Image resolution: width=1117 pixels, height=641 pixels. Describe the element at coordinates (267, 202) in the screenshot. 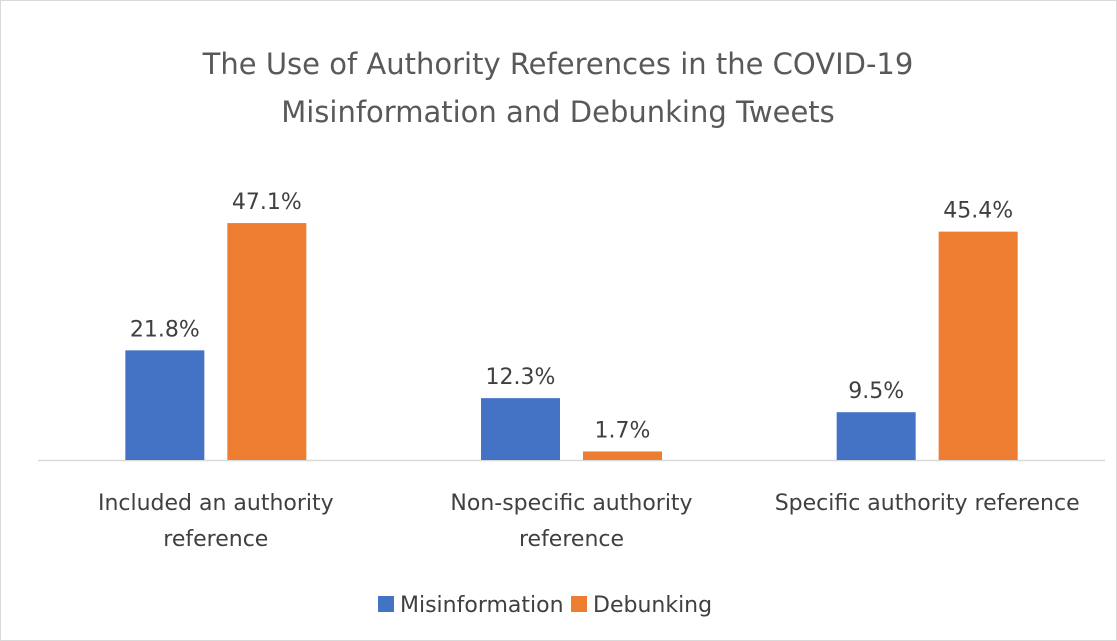

I see `data-label: 47.1%` at that location.